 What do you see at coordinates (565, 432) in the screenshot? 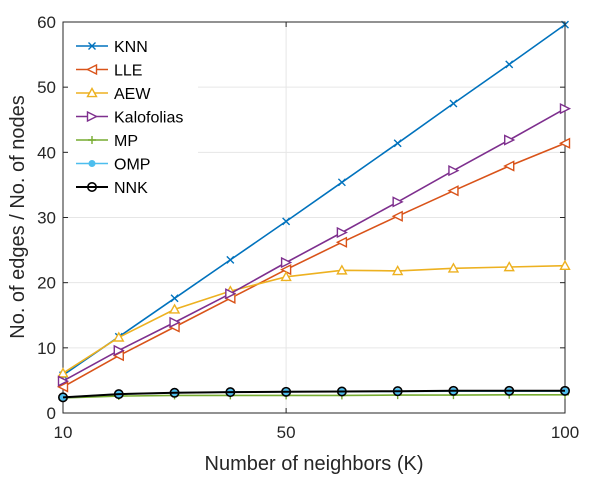
I see `x-tick-label: 100` at bounding box center [565, 432].